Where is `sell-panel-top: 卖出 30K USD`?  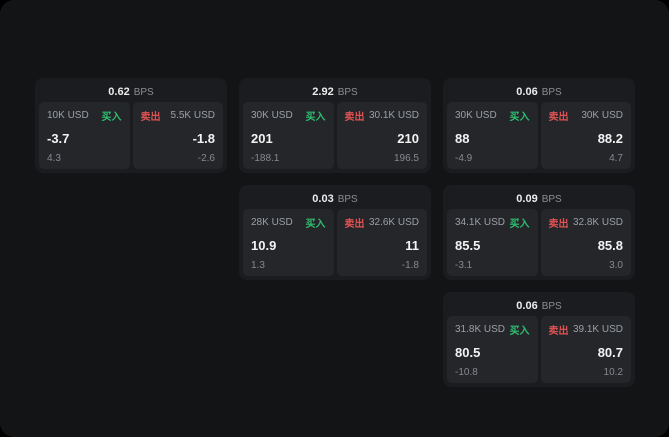
sell-panel-top: 卖出 30K USD is located at coordinates (586, 115).